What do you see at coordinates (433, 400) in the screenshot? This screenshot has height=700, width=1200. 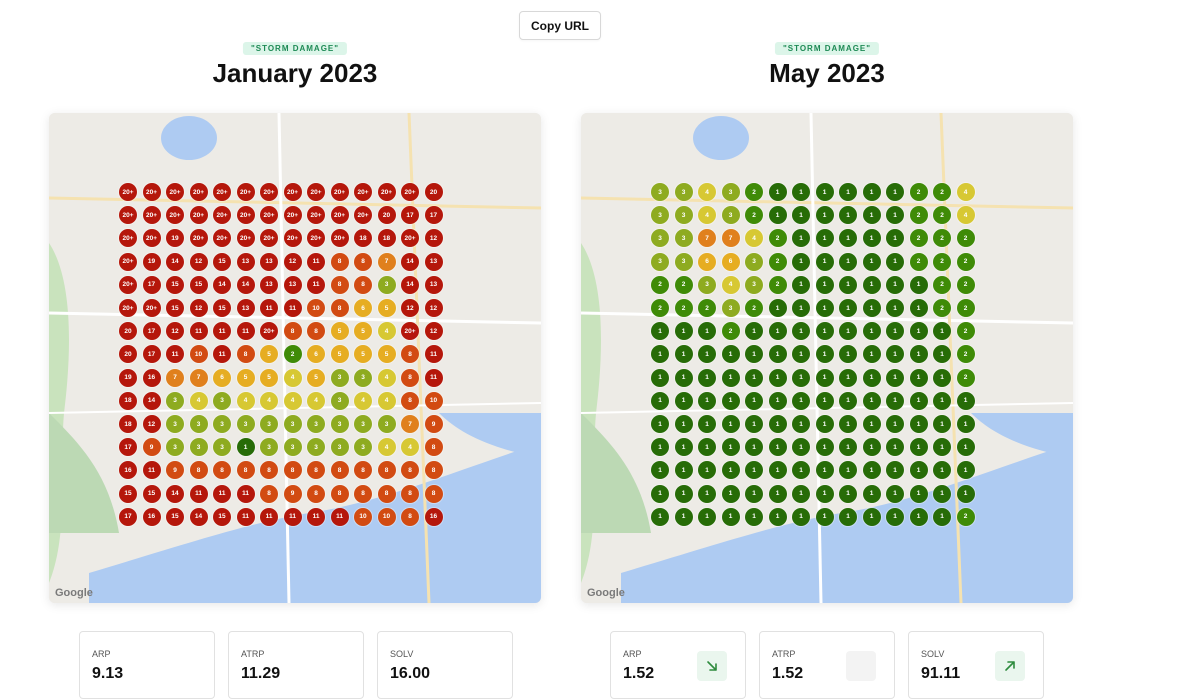 I see `rank-pin: 10` at bounding box center [433, 400].